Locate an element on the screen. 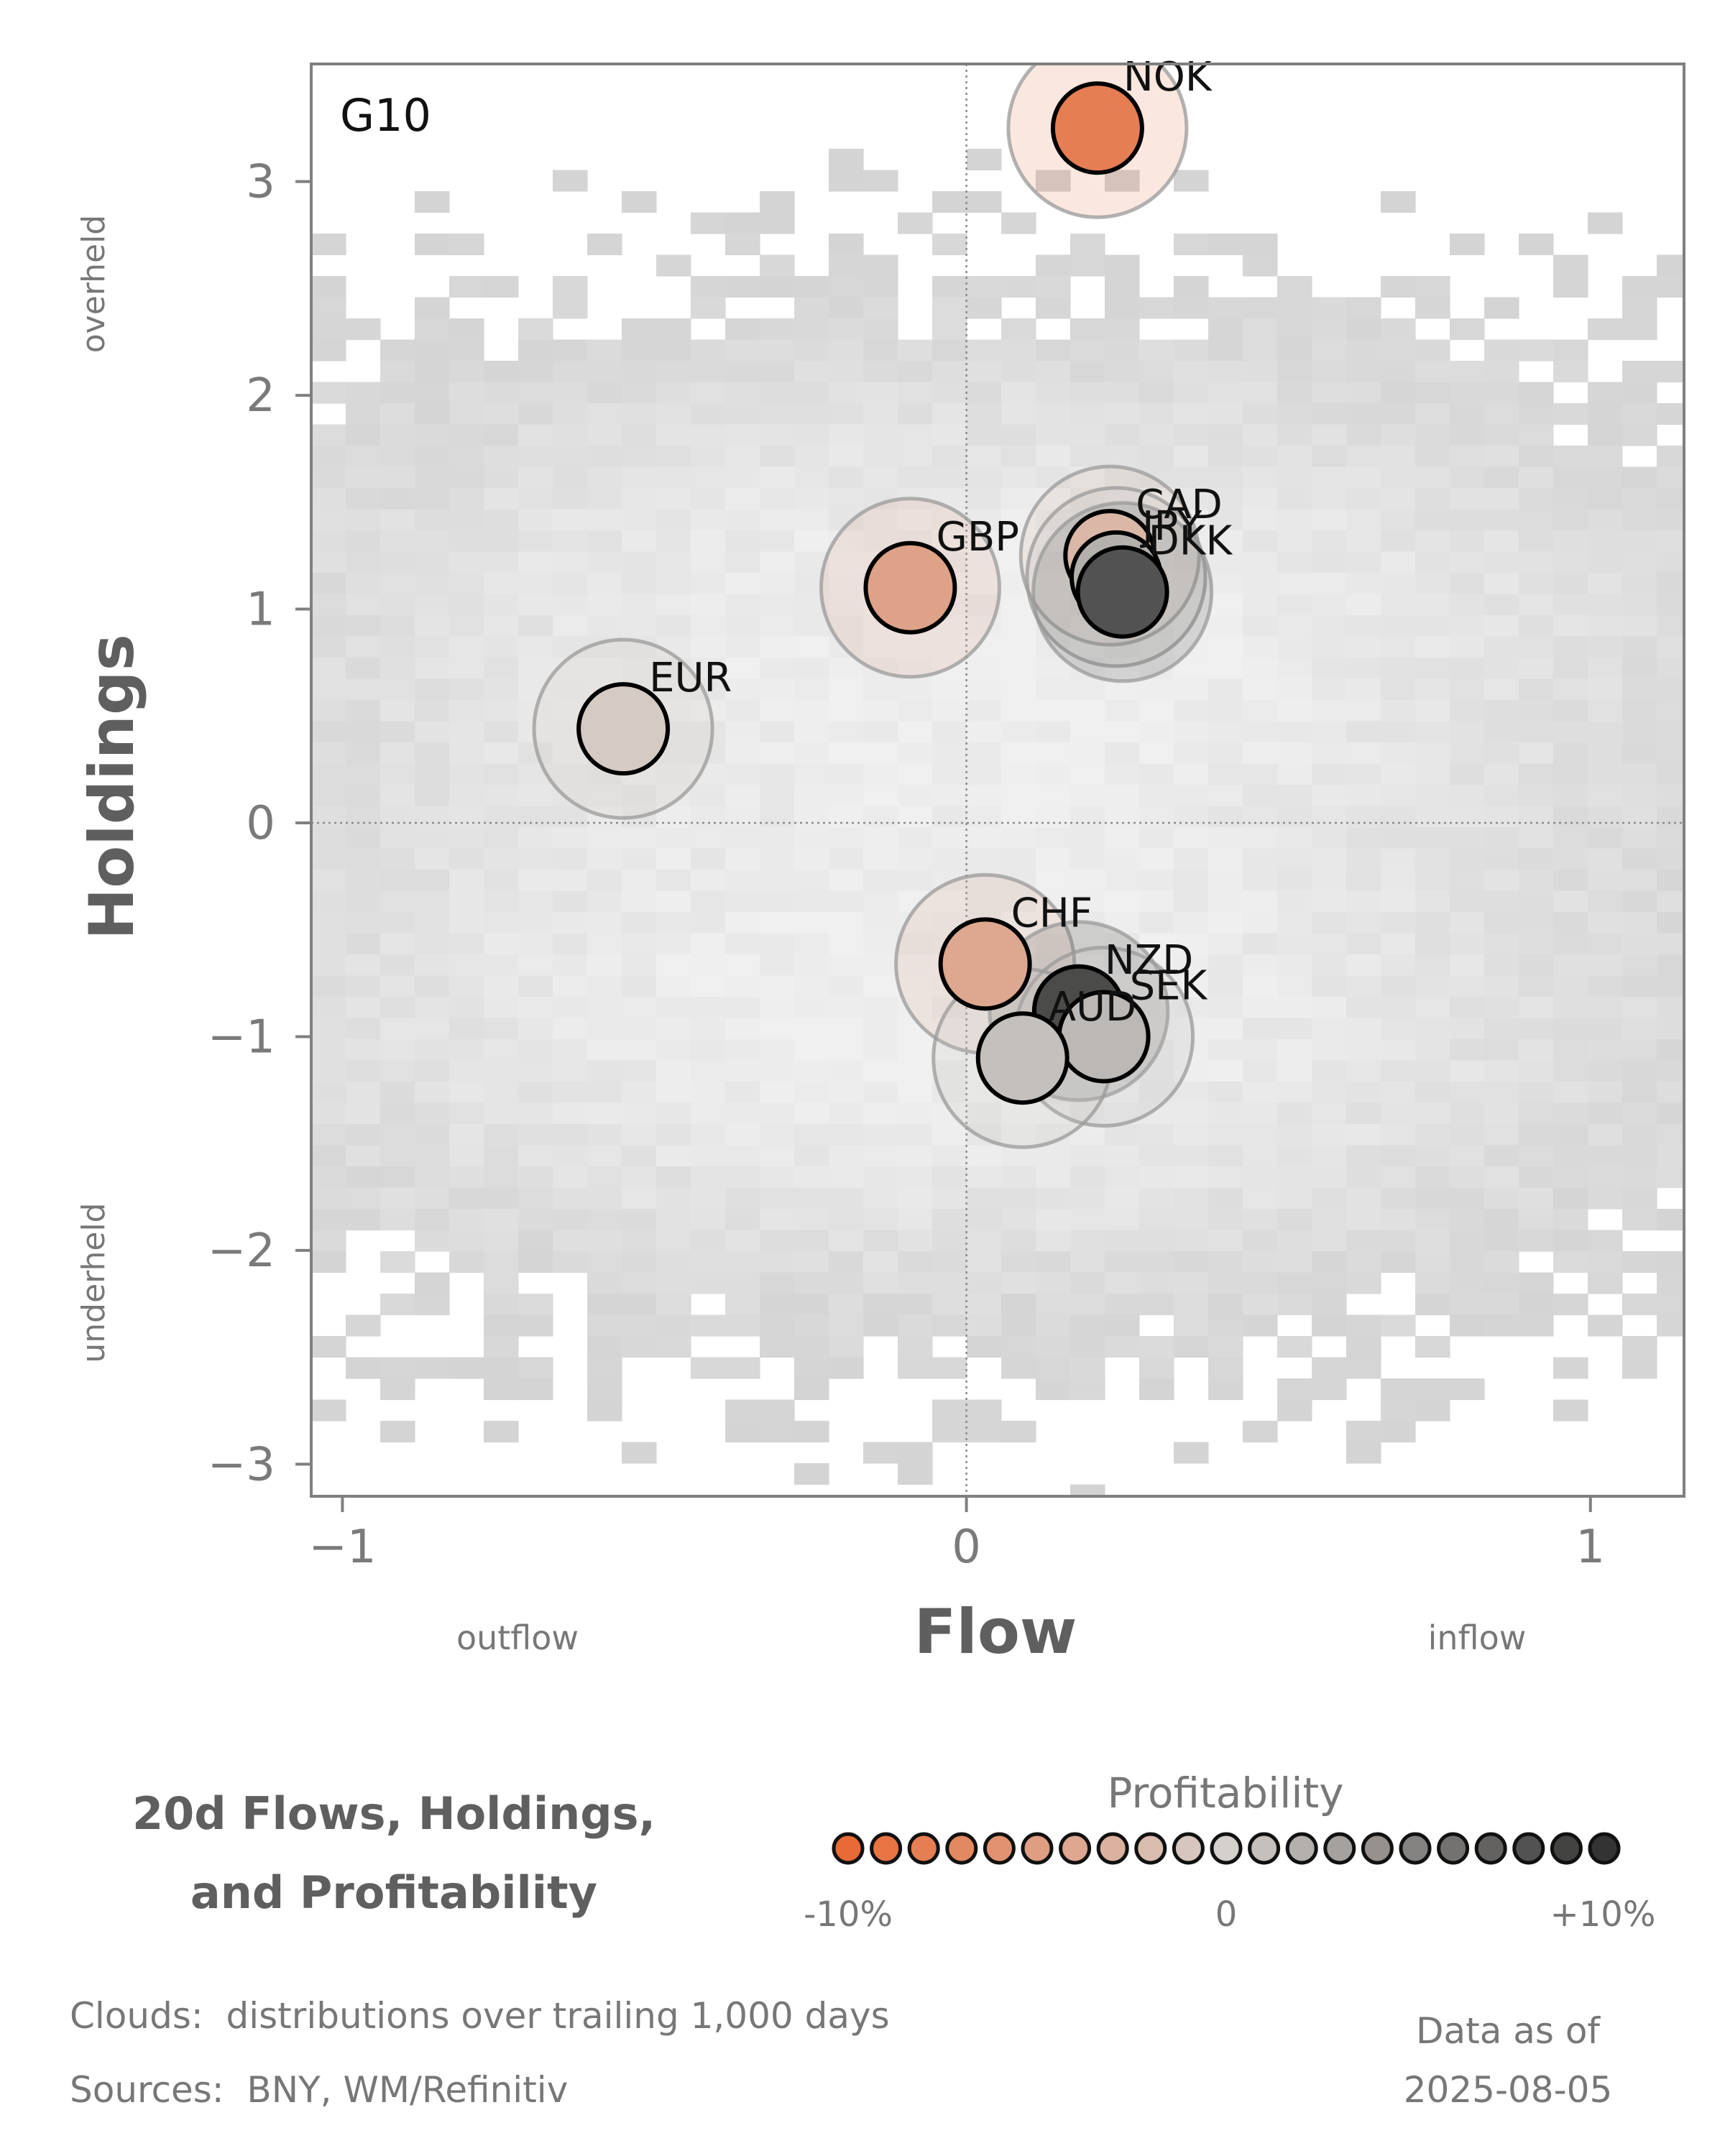 This screenshot has width=1725, height=2156. y-tick-label: −2 is located at coordinates (241, 1251).